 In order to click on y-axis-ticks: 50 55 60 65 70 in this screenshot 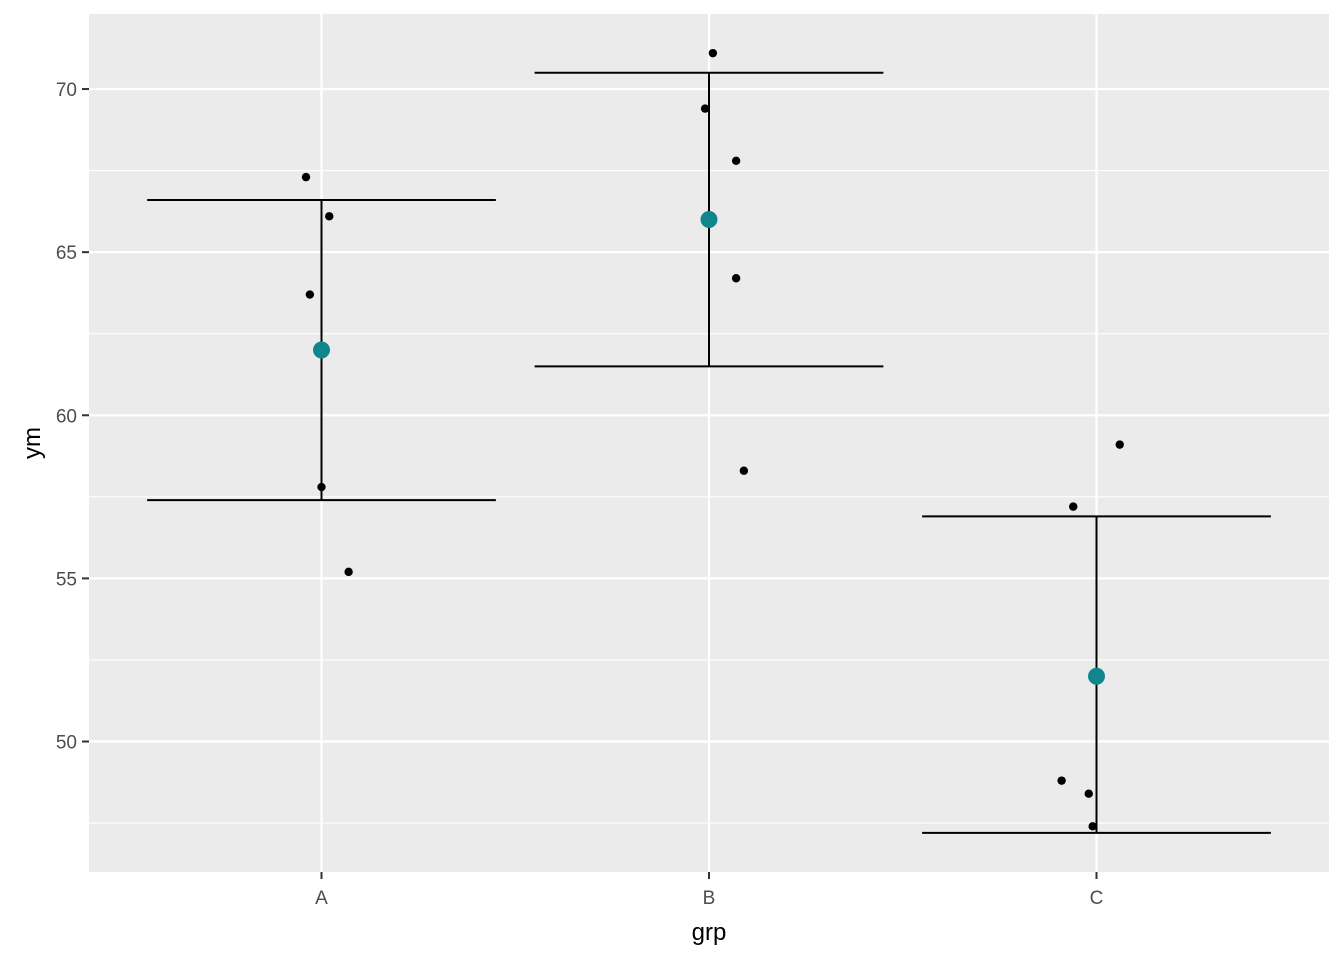, I will do `click(72, 417)`.